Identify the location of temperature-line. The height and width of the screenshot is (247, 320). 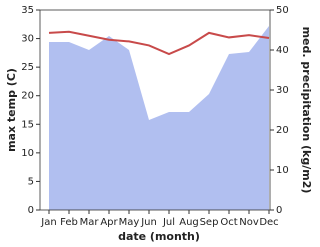
(159, 43).